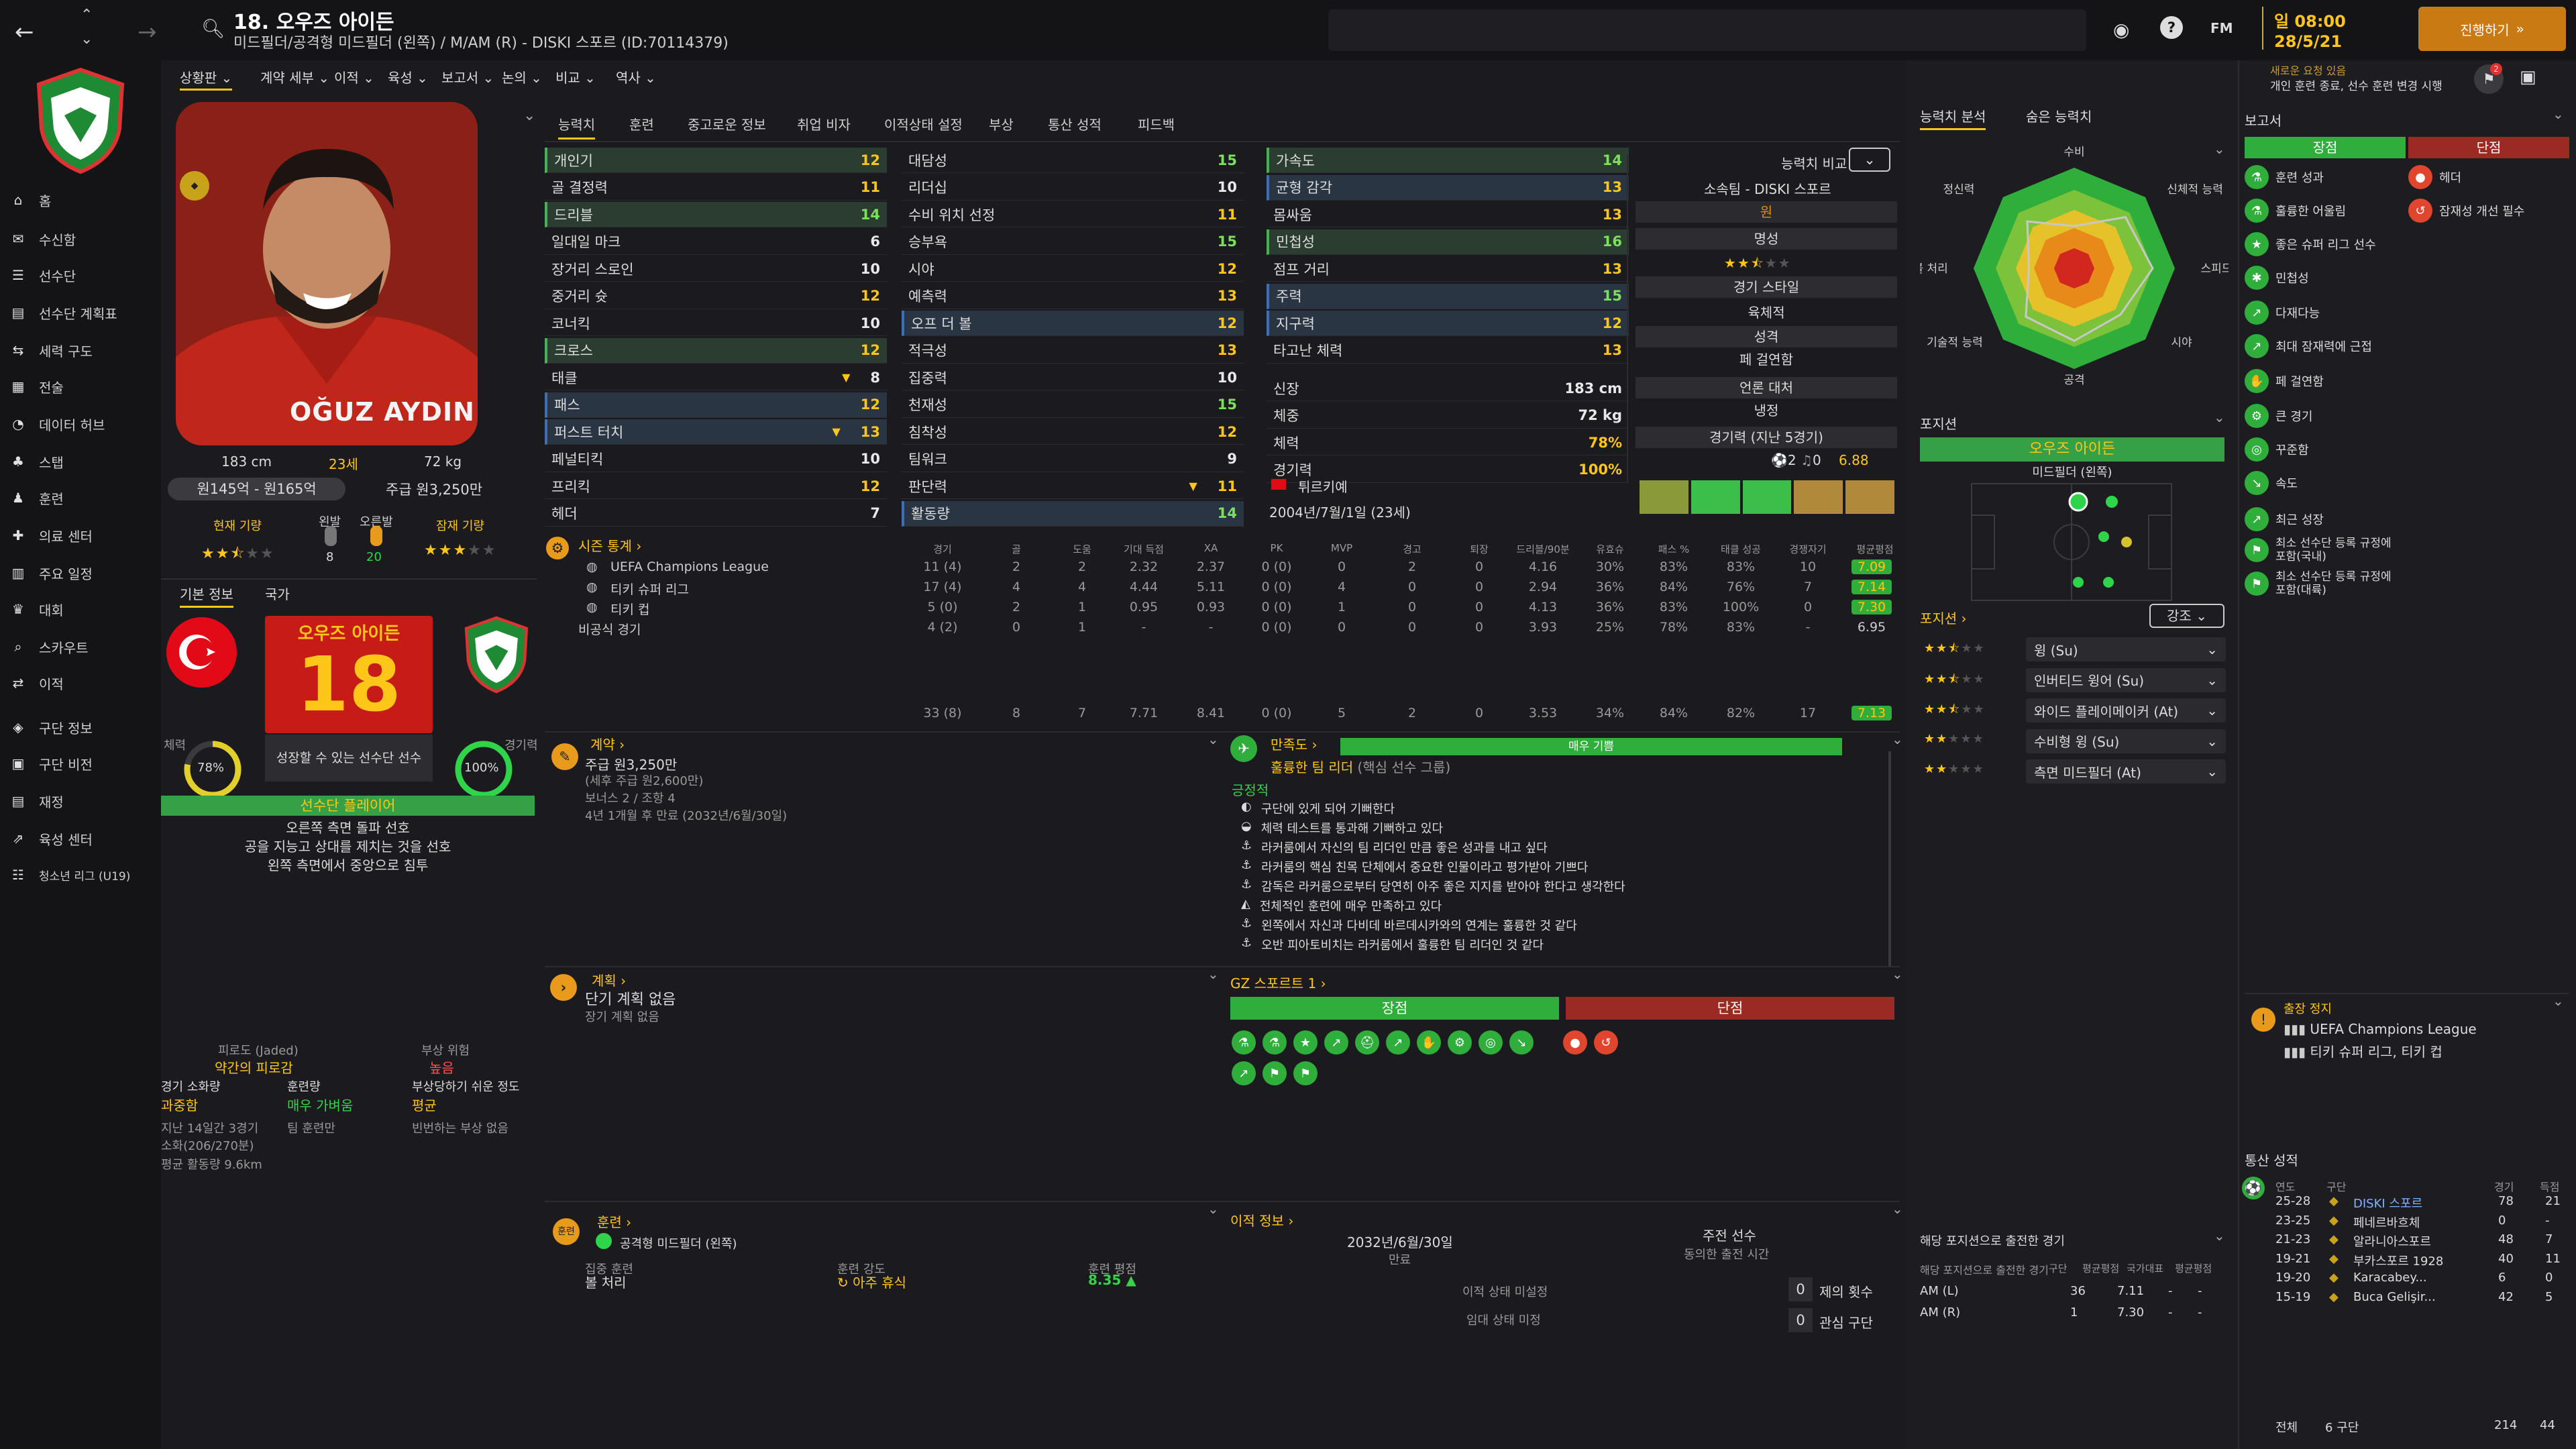 This screenshot has height=1449, width=2576. Describe the element at coordinates (1448, 160) in the screenshot. I see `attribute-row: 가속도 14` at that location.